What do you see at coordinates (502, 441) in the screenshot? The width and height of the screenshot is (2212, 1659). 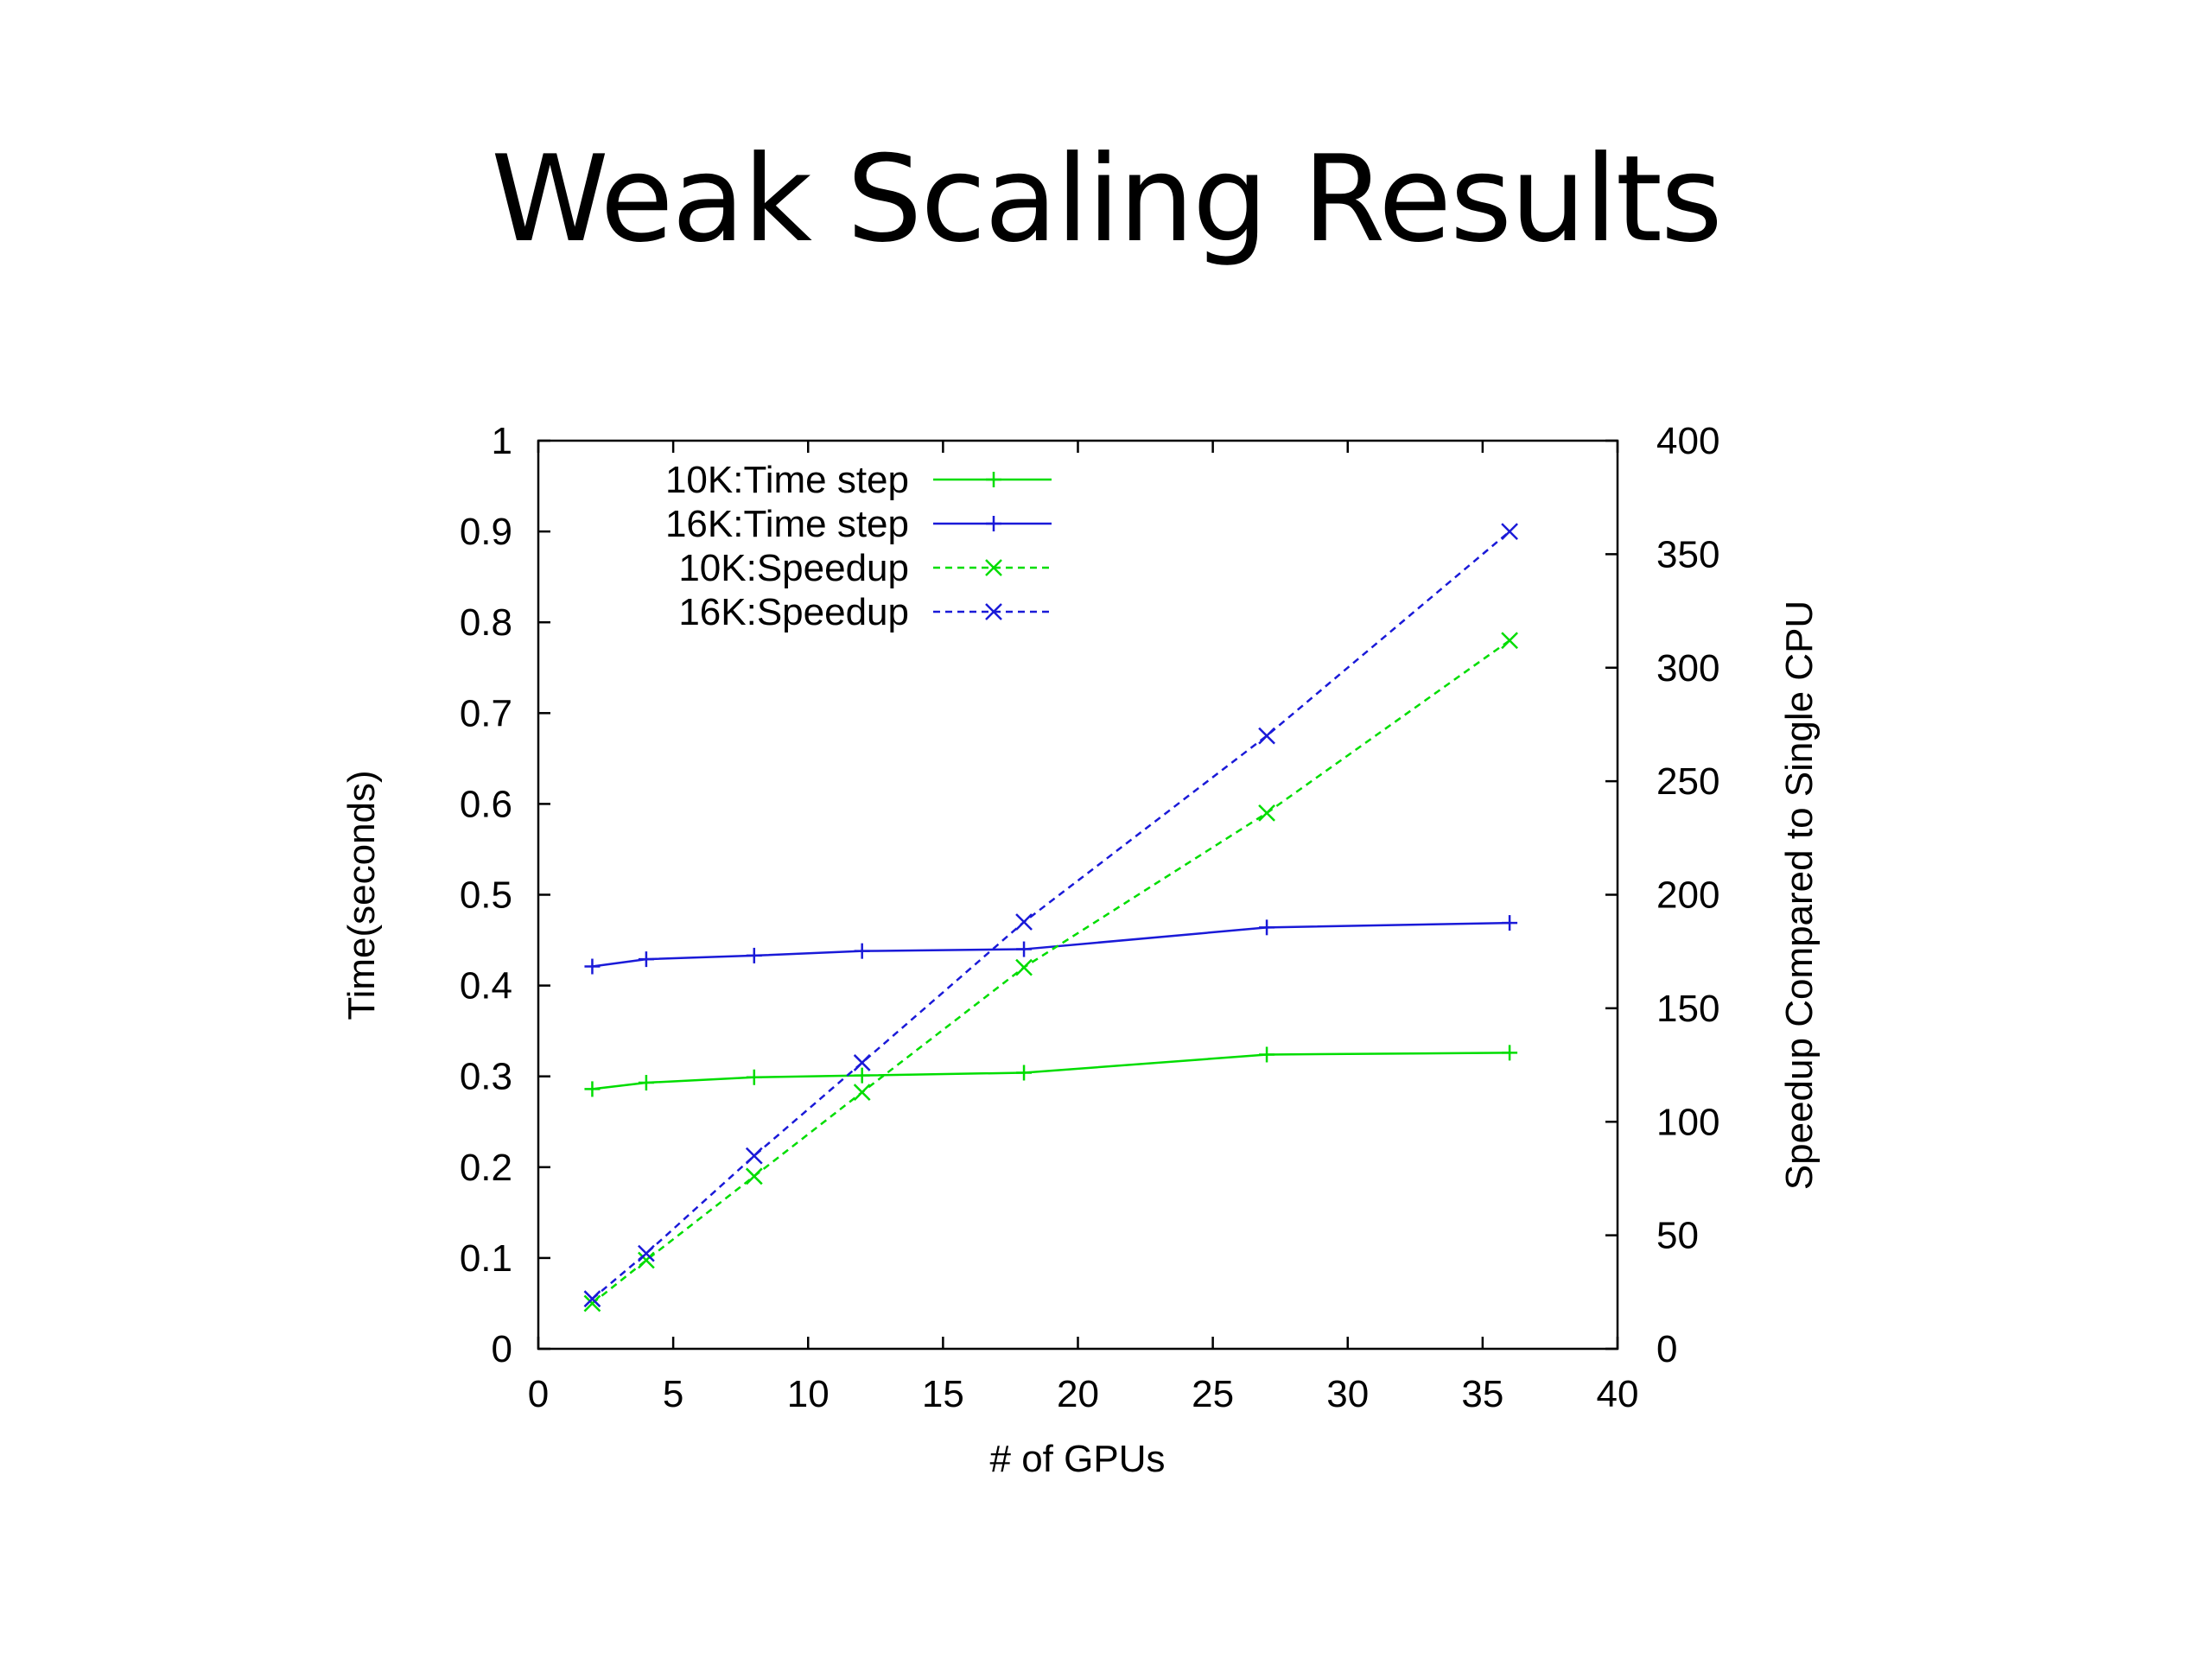 I see `y-tick-label: 1` at bounding box center [502, 441].